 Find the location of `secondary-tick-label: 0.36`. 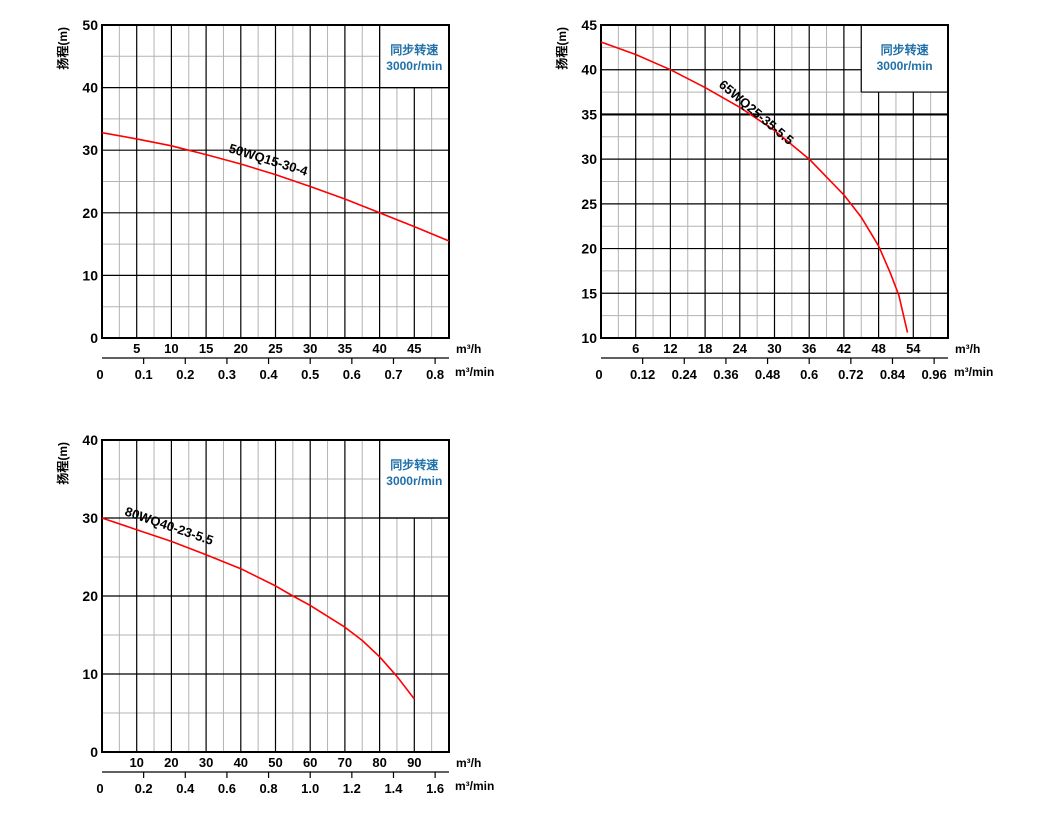

secondary-tick-label: 0.36 is located at coordinates (725, 374).